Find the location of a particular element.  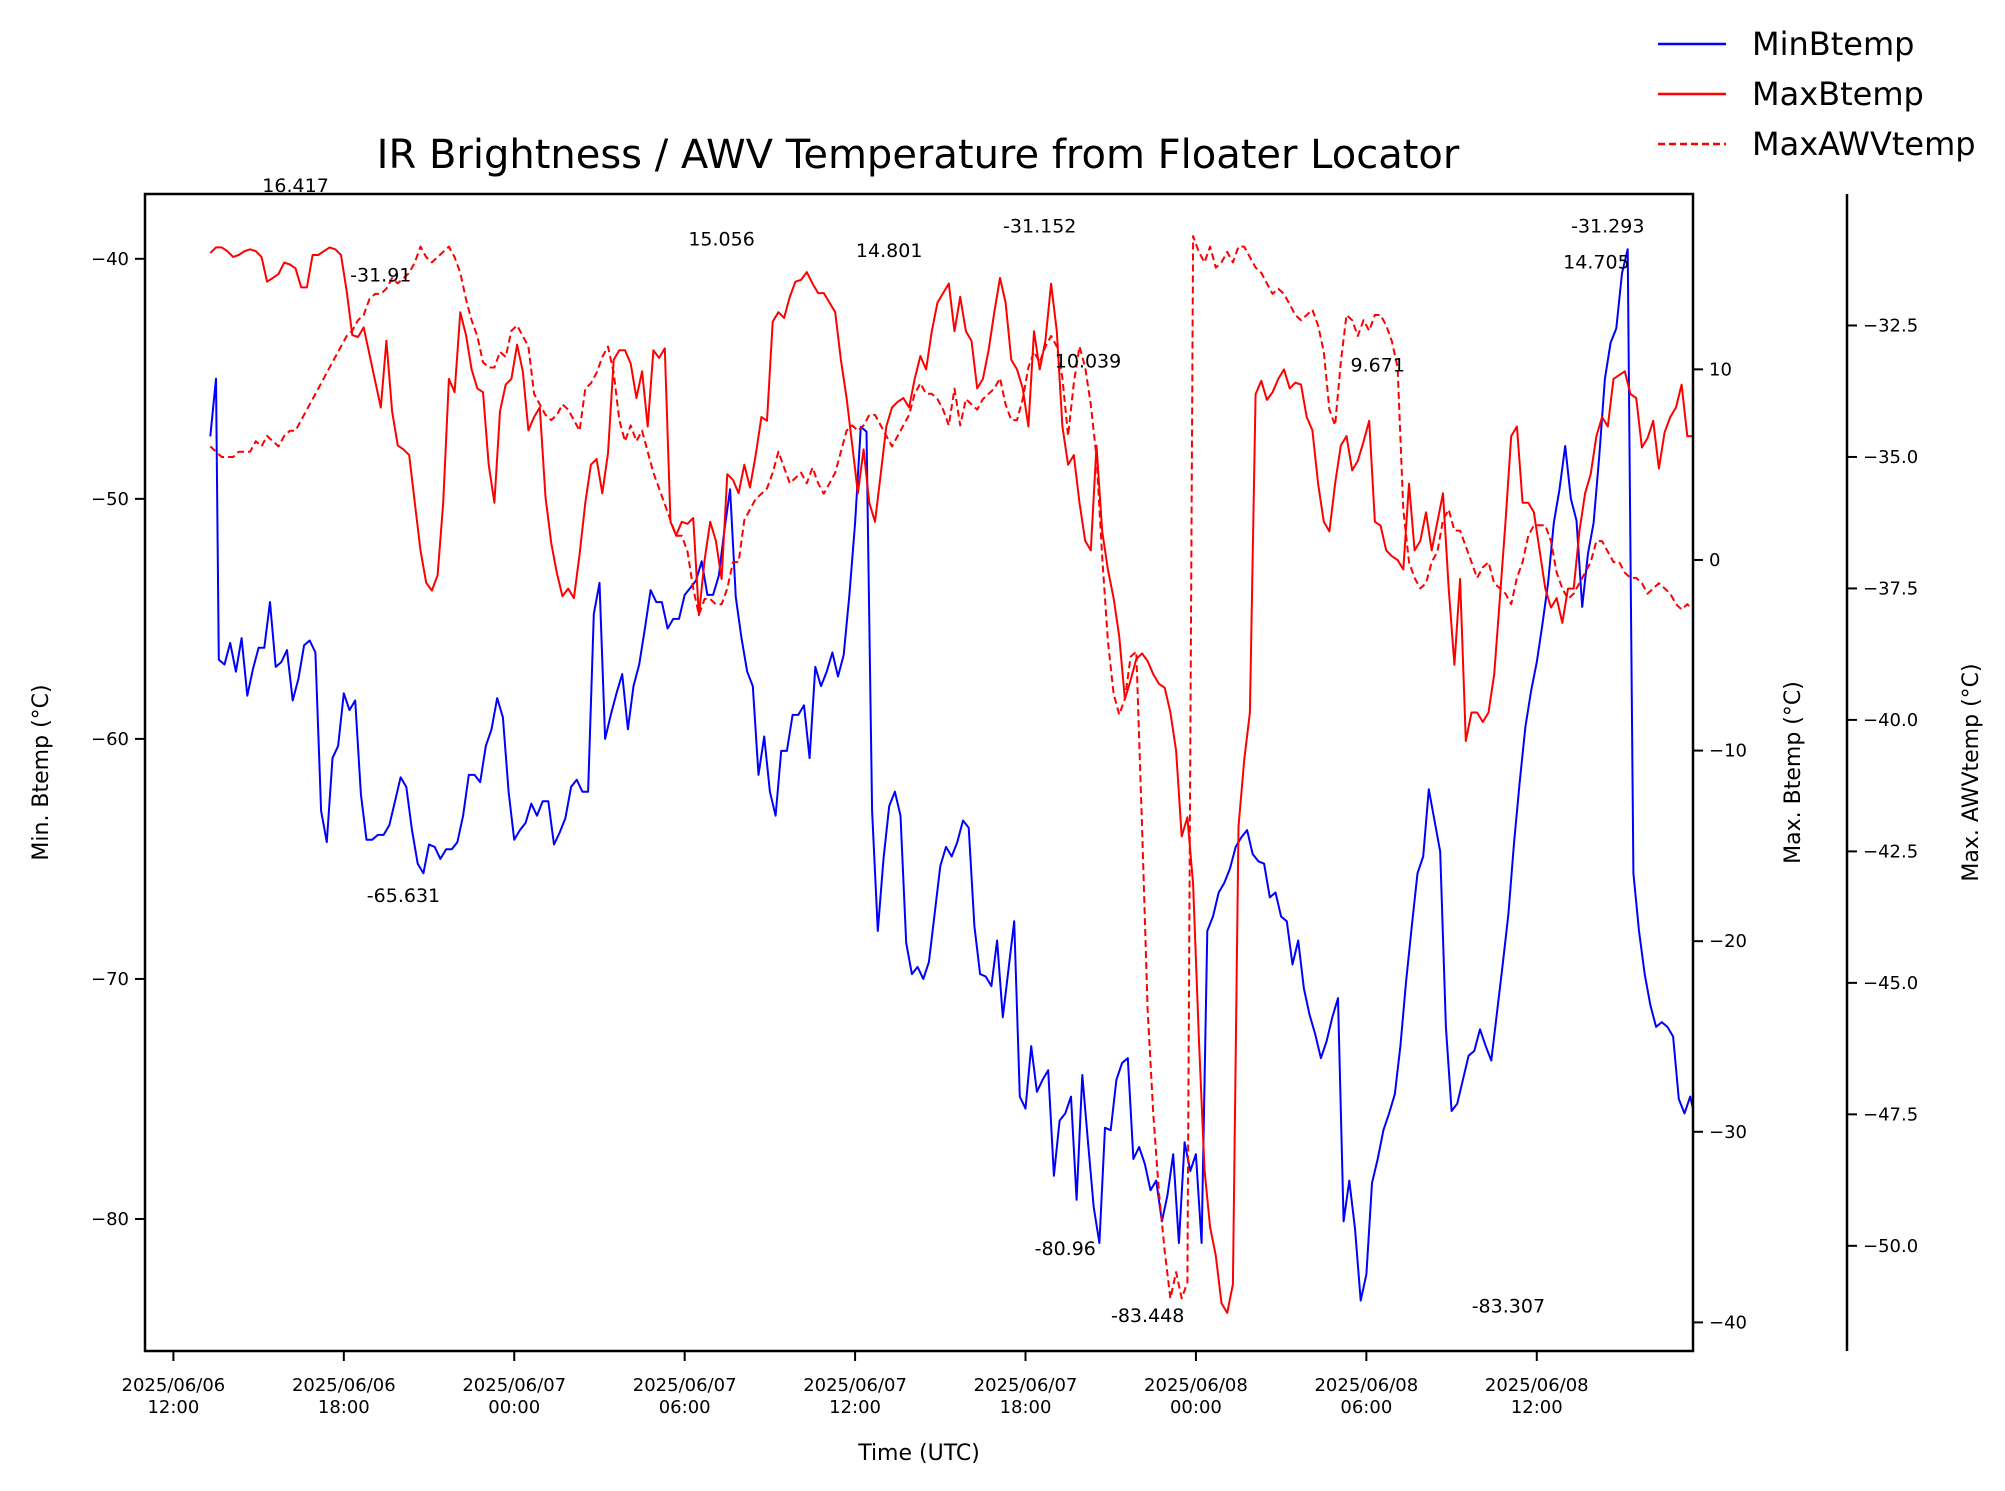

legend-label: MaxAWVtemp is located at coordinates (1864, 144).